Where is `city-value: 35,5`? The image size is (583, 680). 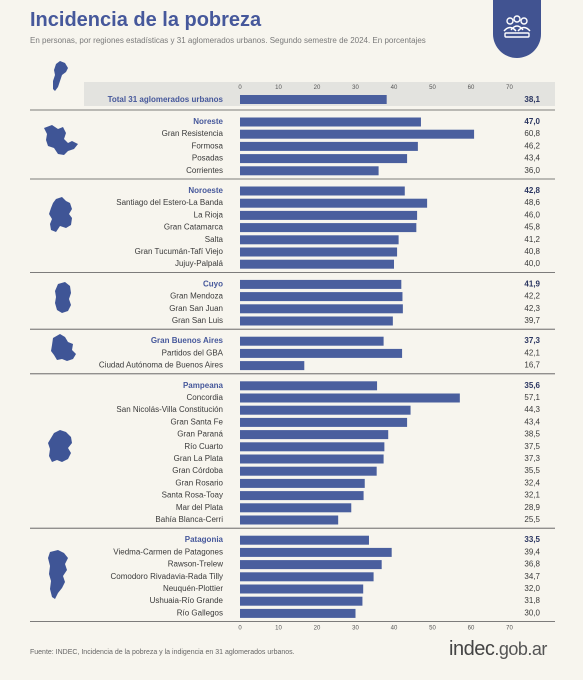 city-value: 35,5 is located at coordinates (532, 470).